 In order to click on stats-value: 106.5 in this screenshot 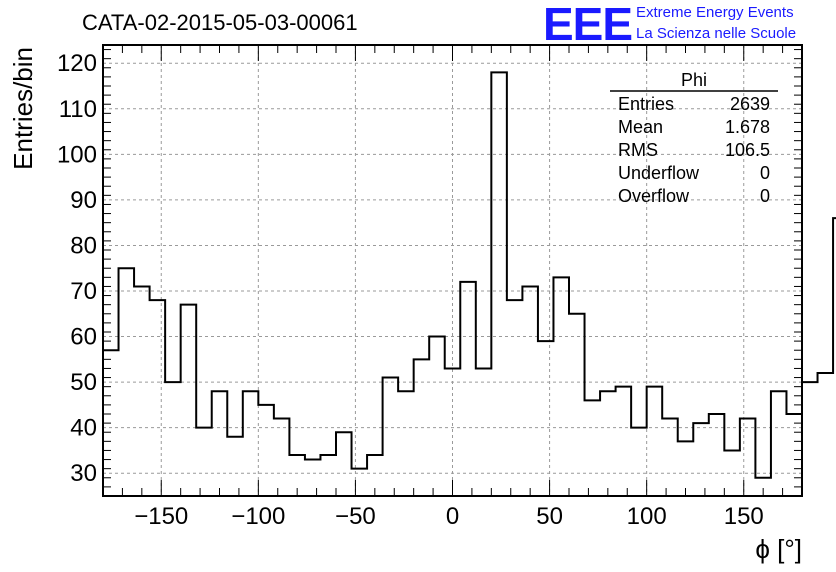, I will do `click(747, 150)`.